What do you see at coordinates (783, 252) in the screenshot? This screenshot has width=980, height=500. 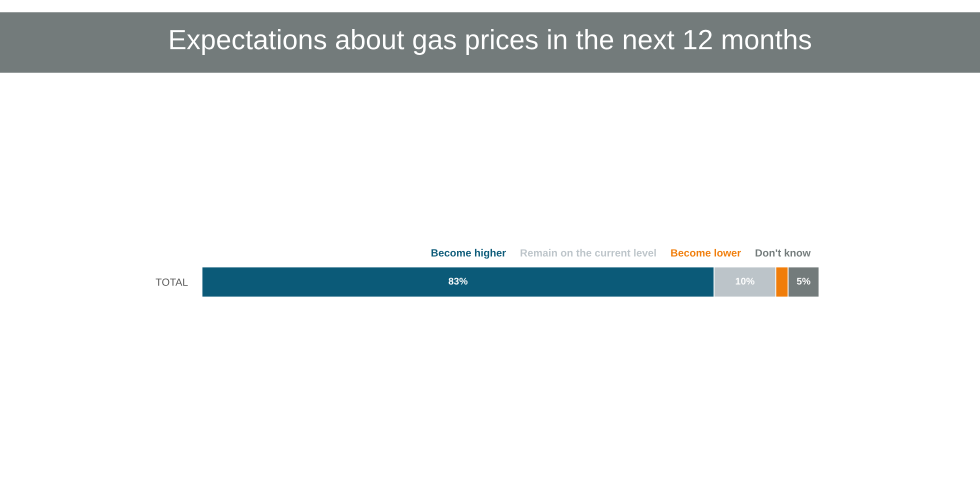 I see `series-label: Don't know` at bounding box center [783, 252].